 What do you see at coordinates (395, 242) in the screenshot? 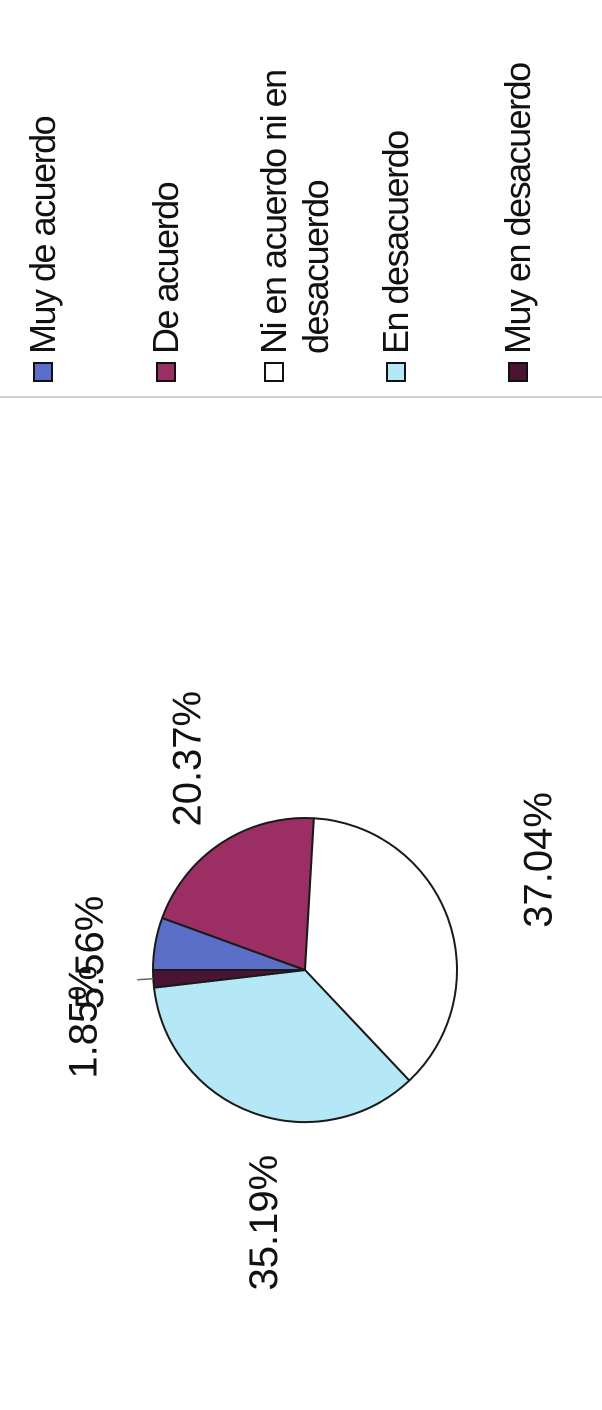
I see `legend-label: En desacuerdo` at bounding box center [395, 242].